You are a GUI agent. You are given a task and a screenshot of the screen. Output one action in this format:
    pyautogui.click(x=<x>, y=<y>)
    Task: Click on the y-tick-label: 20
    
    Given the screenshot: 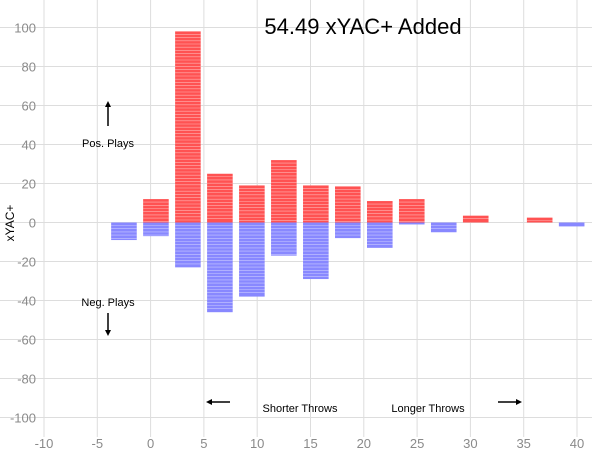 What is the action you would take?
    pyautogui.click(x=29, y=184)
    